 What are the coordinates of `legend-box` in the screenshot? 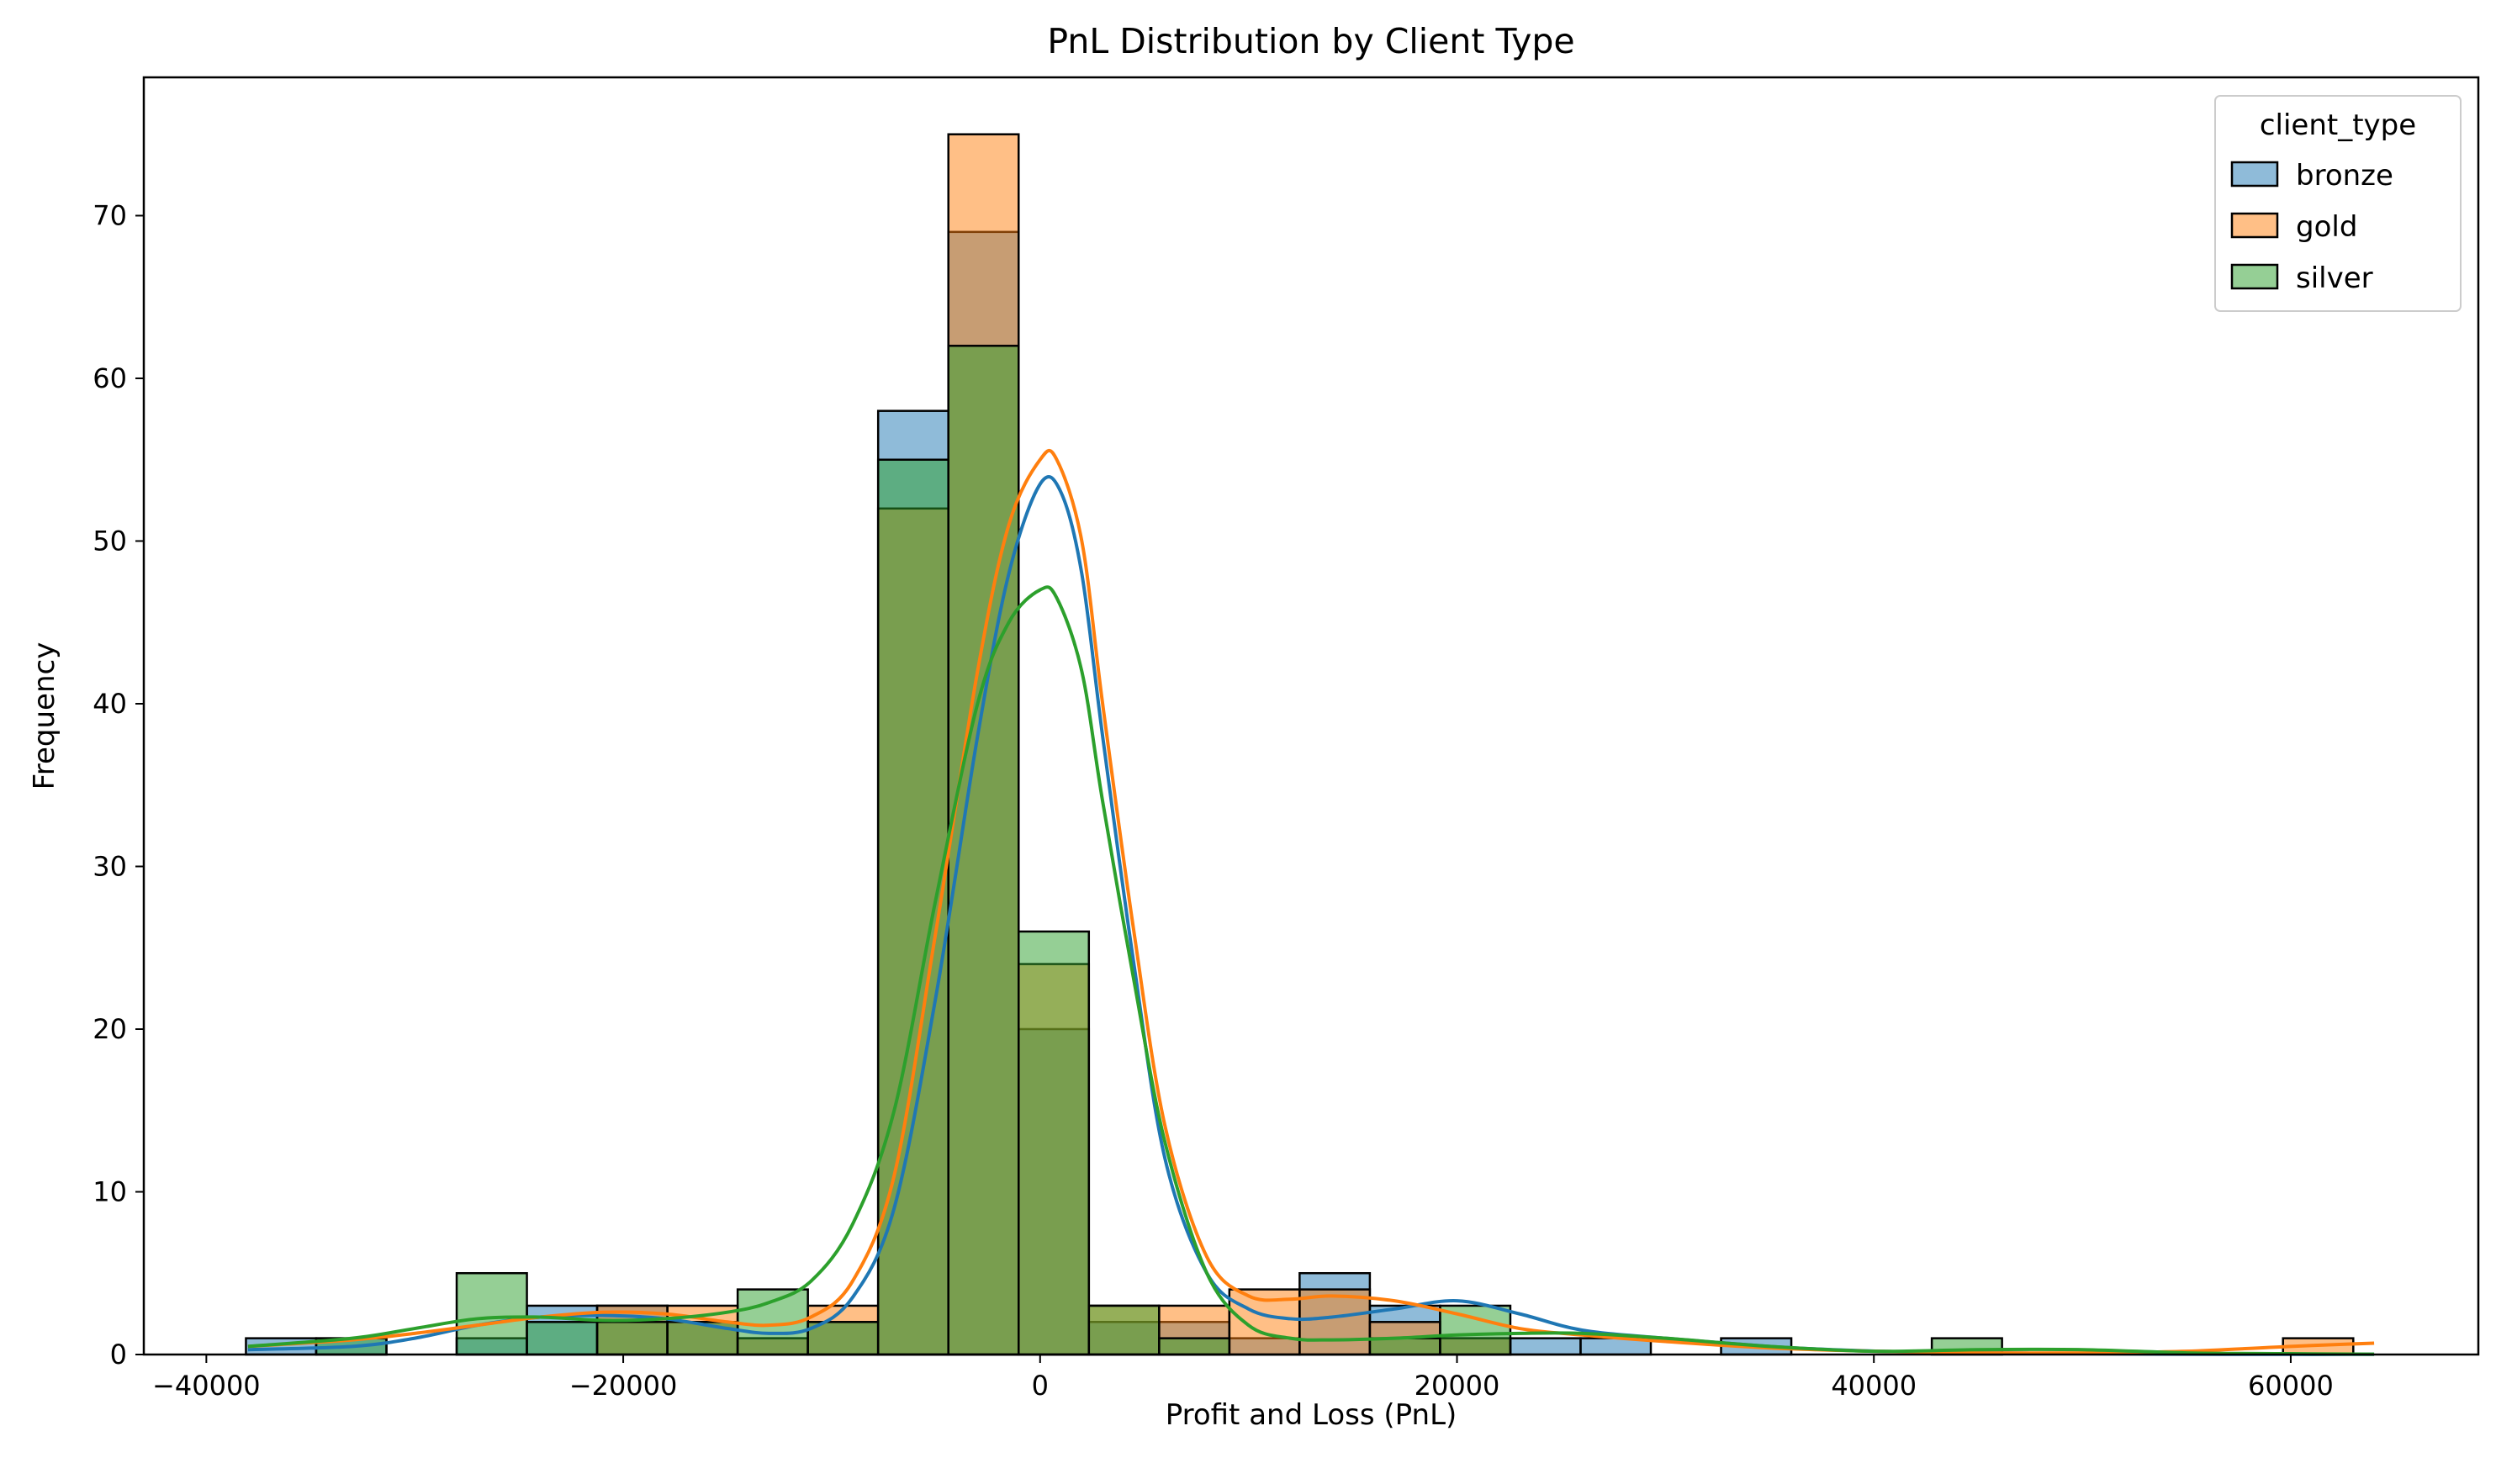 It's located at (2338, 203).